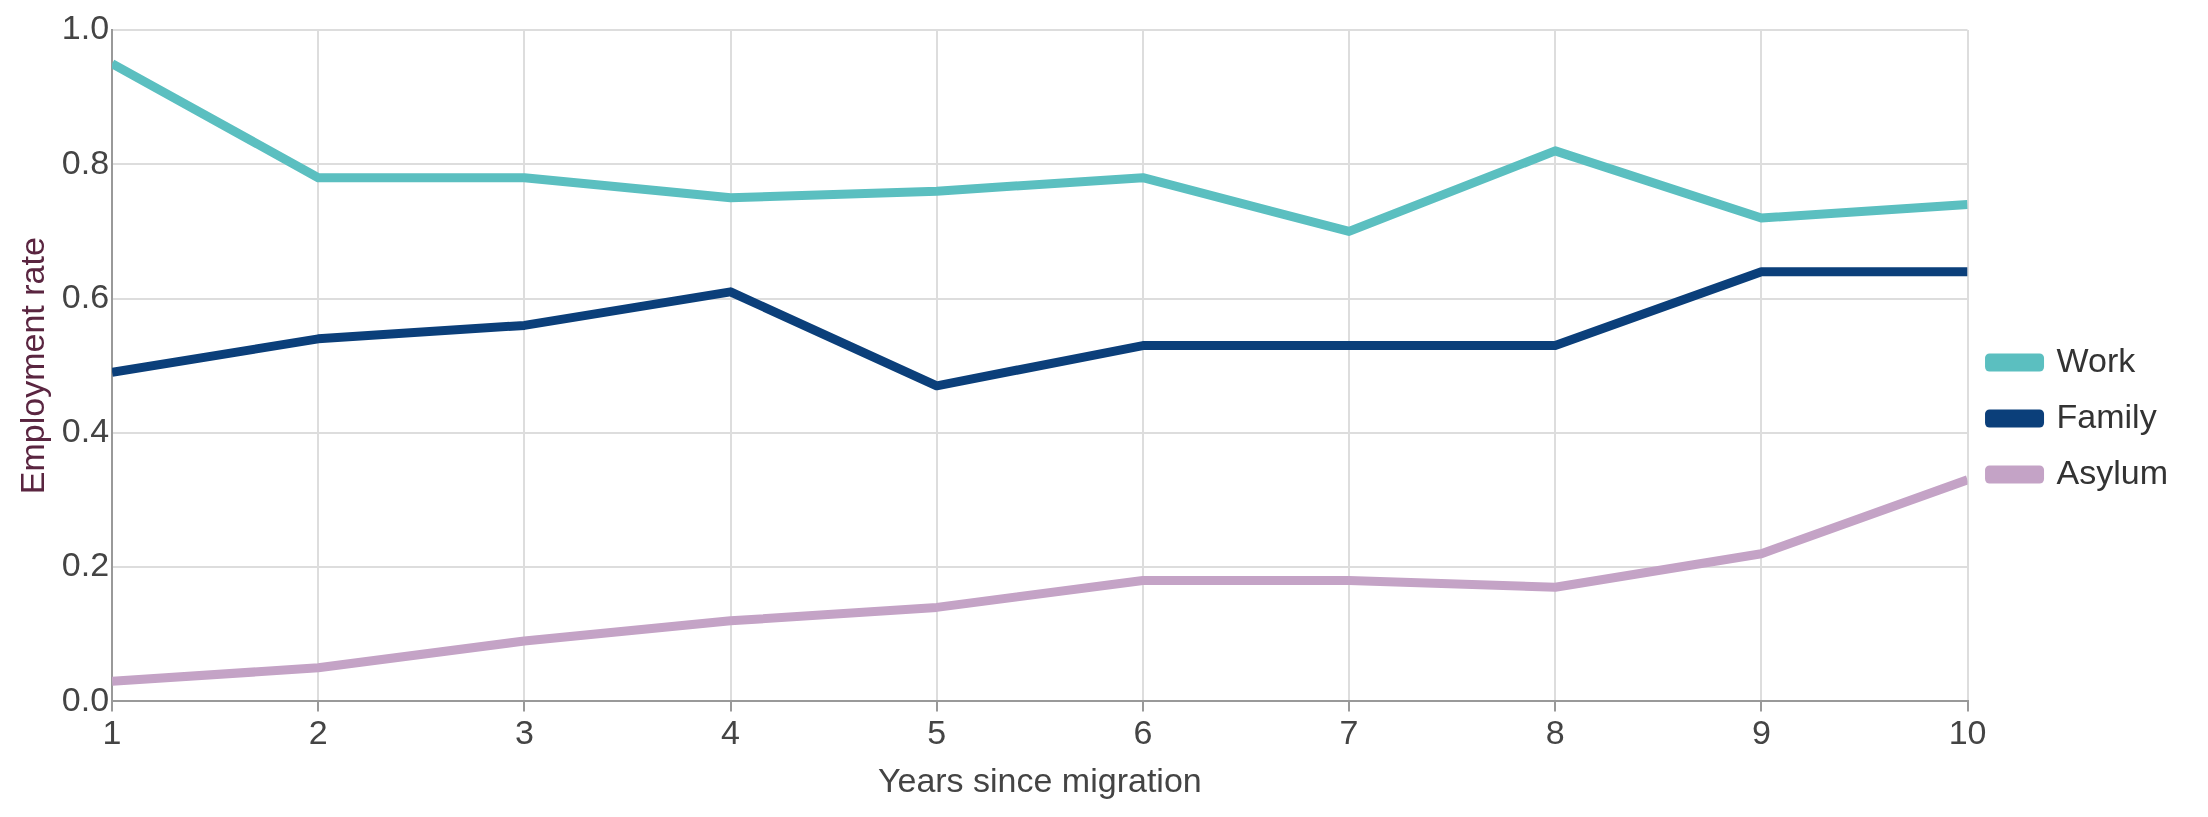 Image resolution: width=2208 pixels, height=817 pixels. I want to click on x-tick-label: 6, so click(1143, 732).